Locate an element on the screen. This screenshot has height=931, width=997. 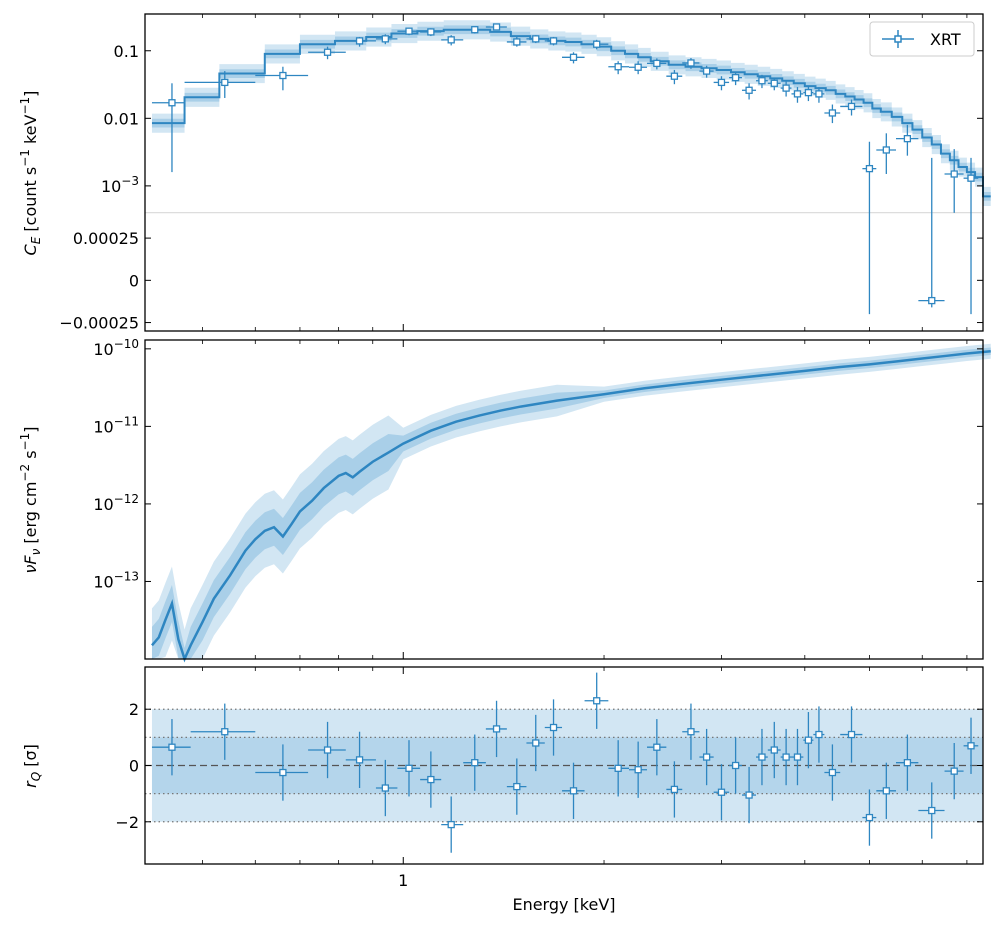
y-tick-label: 0.1 is located at coordinates (126, 51).